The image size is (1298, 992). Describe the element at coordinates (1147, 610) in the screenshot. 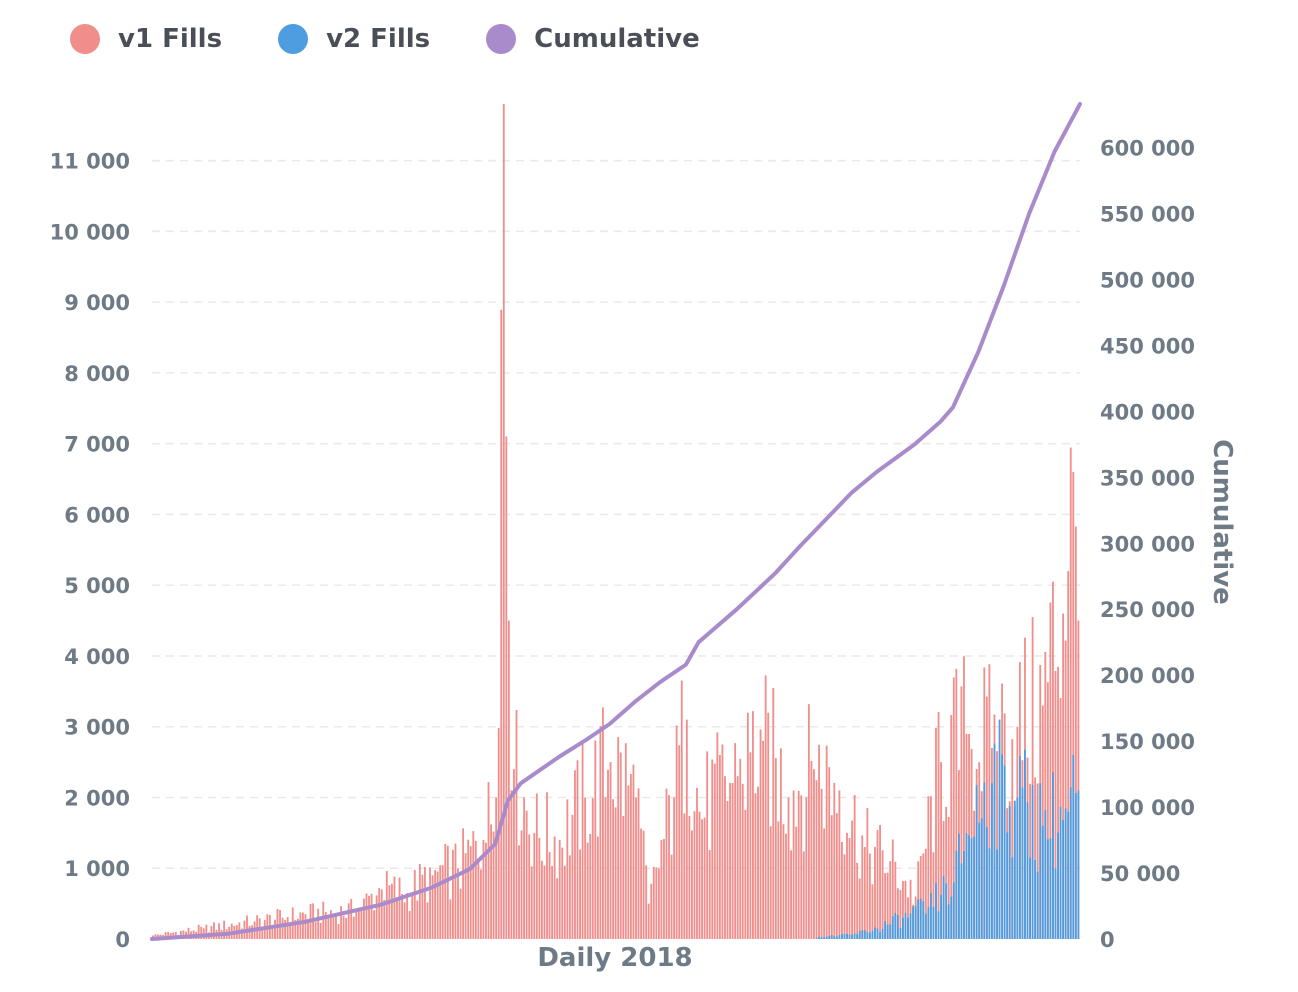

I see `right-tick-label: 250 000` at that location.